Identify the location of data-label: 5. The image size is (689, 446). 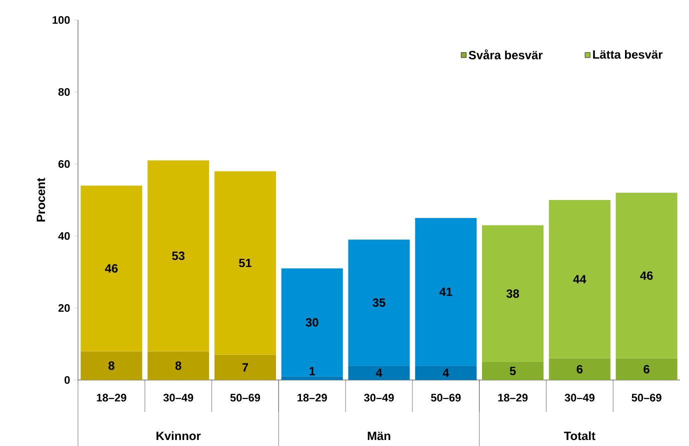
(513, 371).